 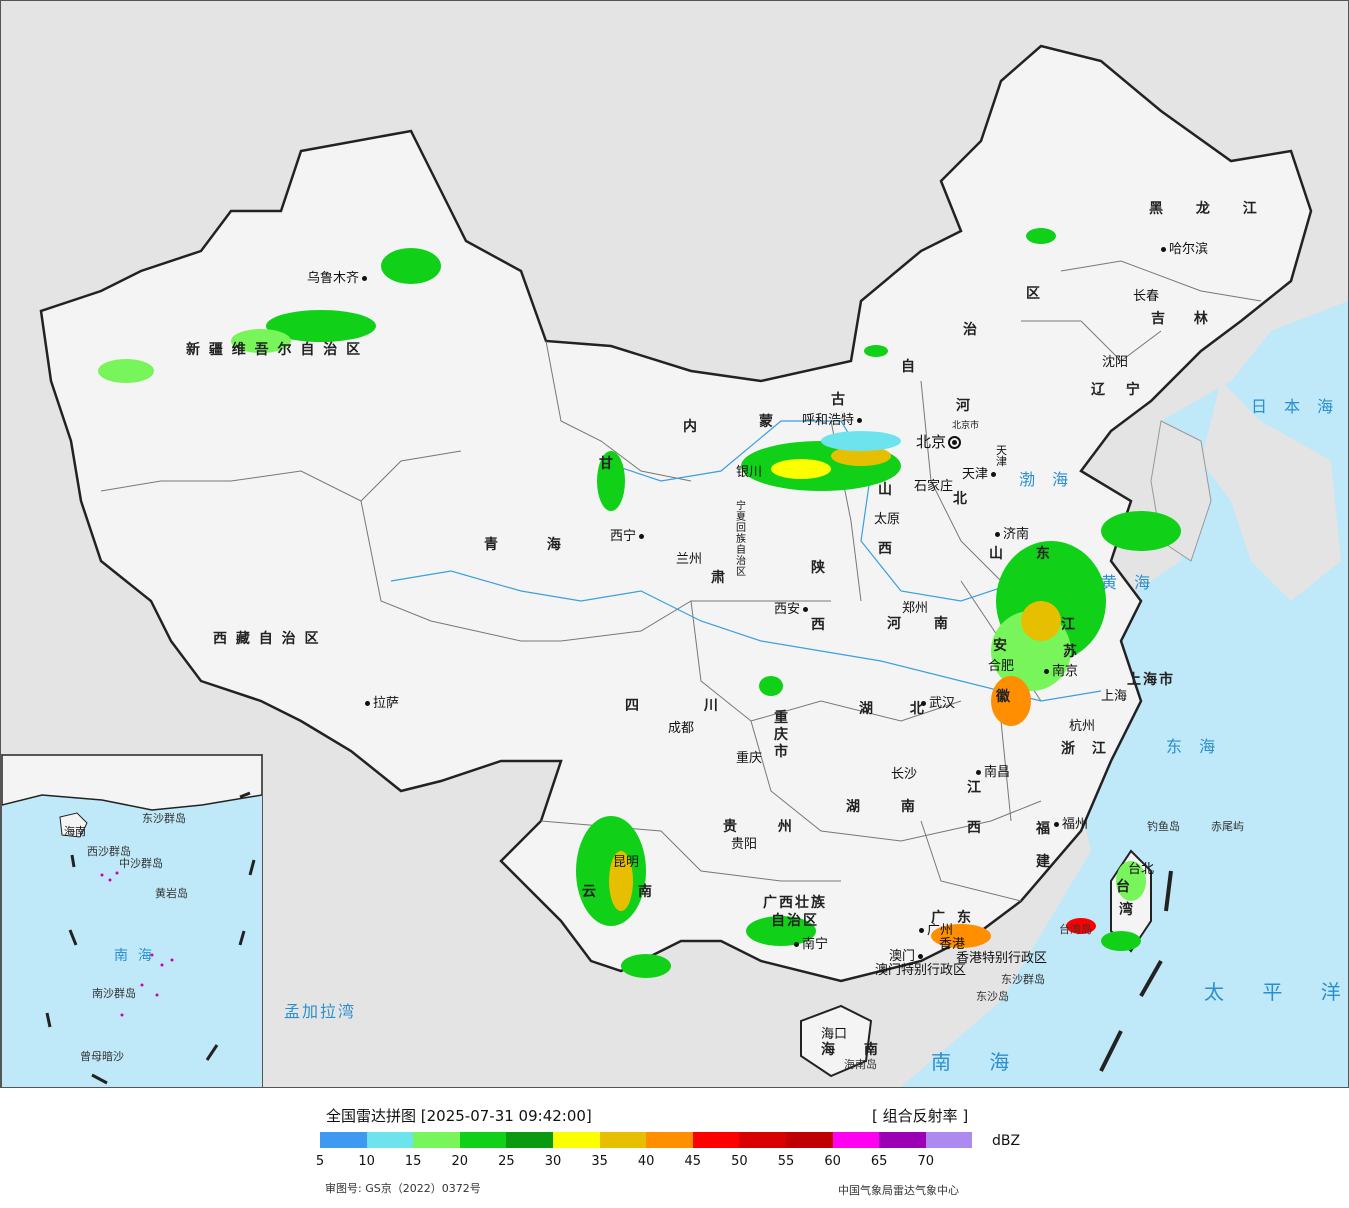 What do you see at coordinates (819, 625) in the screenshot?
I see `province-label-shaanxi-2: 西` at bounding box center [819, 625].